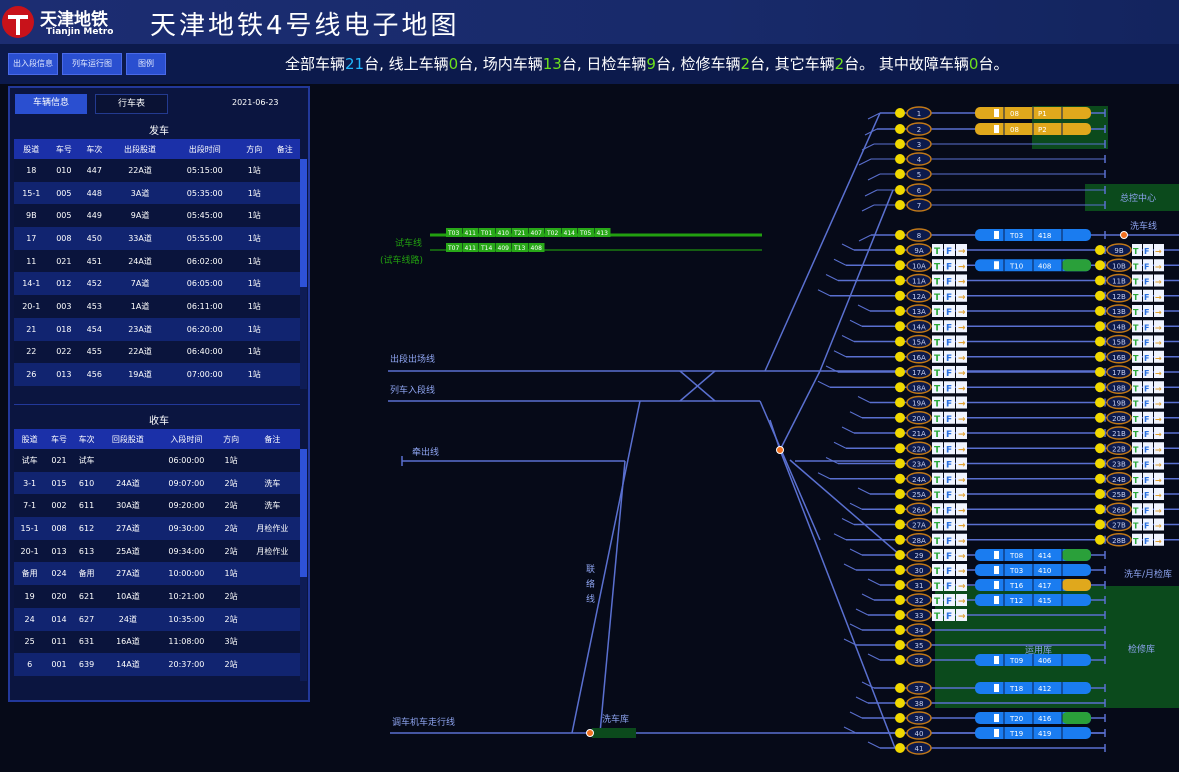 This screenshot has width=1179, height=772. Describe the element at coordinates (1033, 235) in the screenshot. I see `train: T03 418` at that location.